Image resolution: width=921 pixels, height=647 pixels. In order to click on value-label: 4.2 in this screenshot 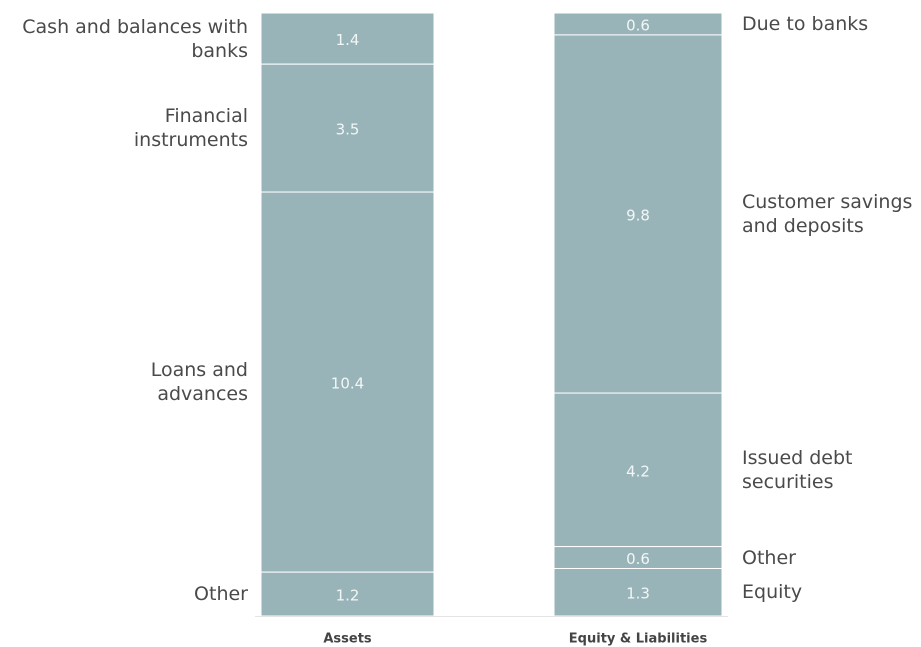, I will do `click(638, 471)`.